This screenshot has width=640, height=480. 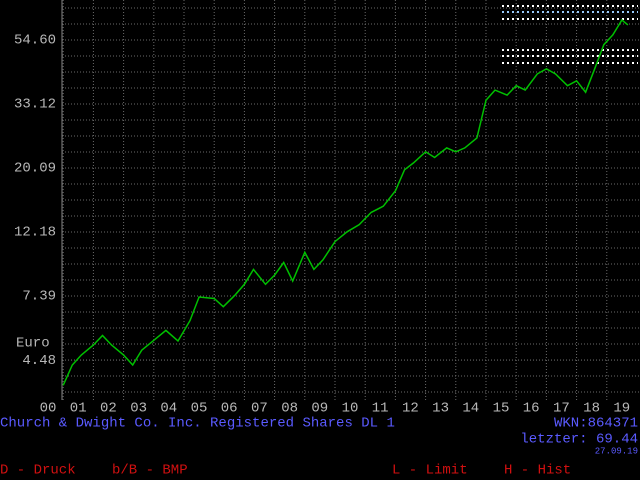 What do you see at coordinates (48, 409) in the screenshot?
I see `x-tick-label: 00` at bounding box center [48, 409].